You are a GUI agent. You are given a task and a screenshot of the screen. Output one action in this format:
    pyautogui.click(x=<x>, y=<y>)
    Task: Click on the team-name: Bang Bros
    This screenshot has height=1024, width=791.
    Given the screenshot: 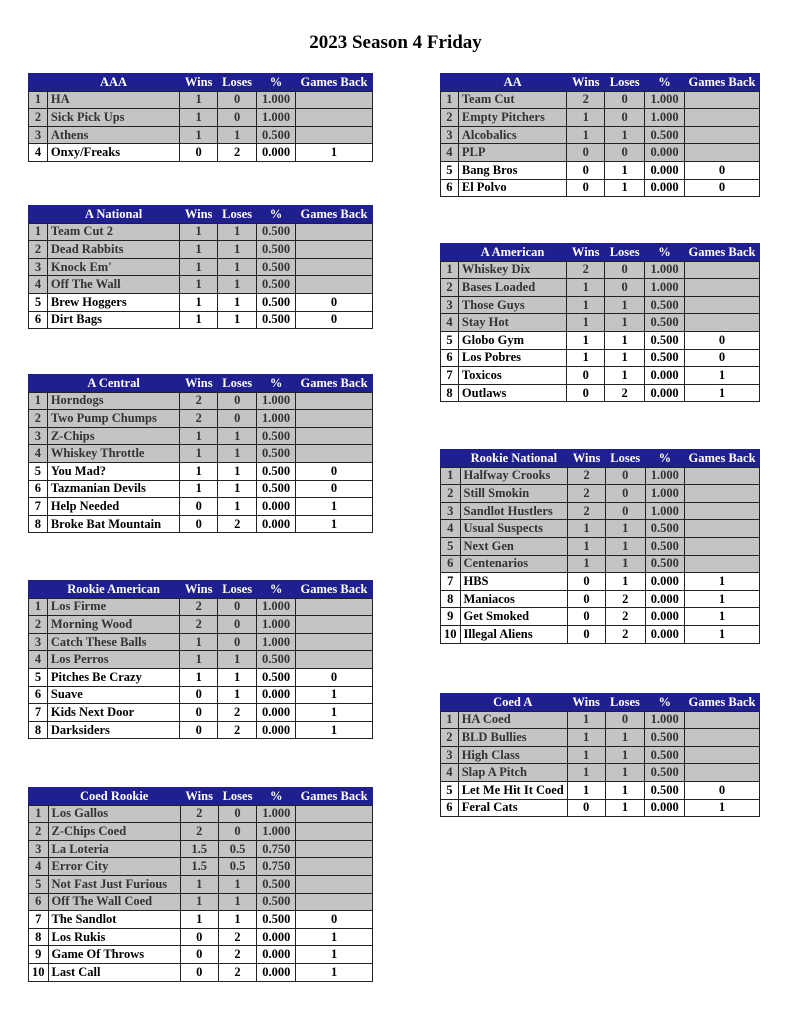 What is the action you would take?
    pyautogui.click(x=512, y=170)
    